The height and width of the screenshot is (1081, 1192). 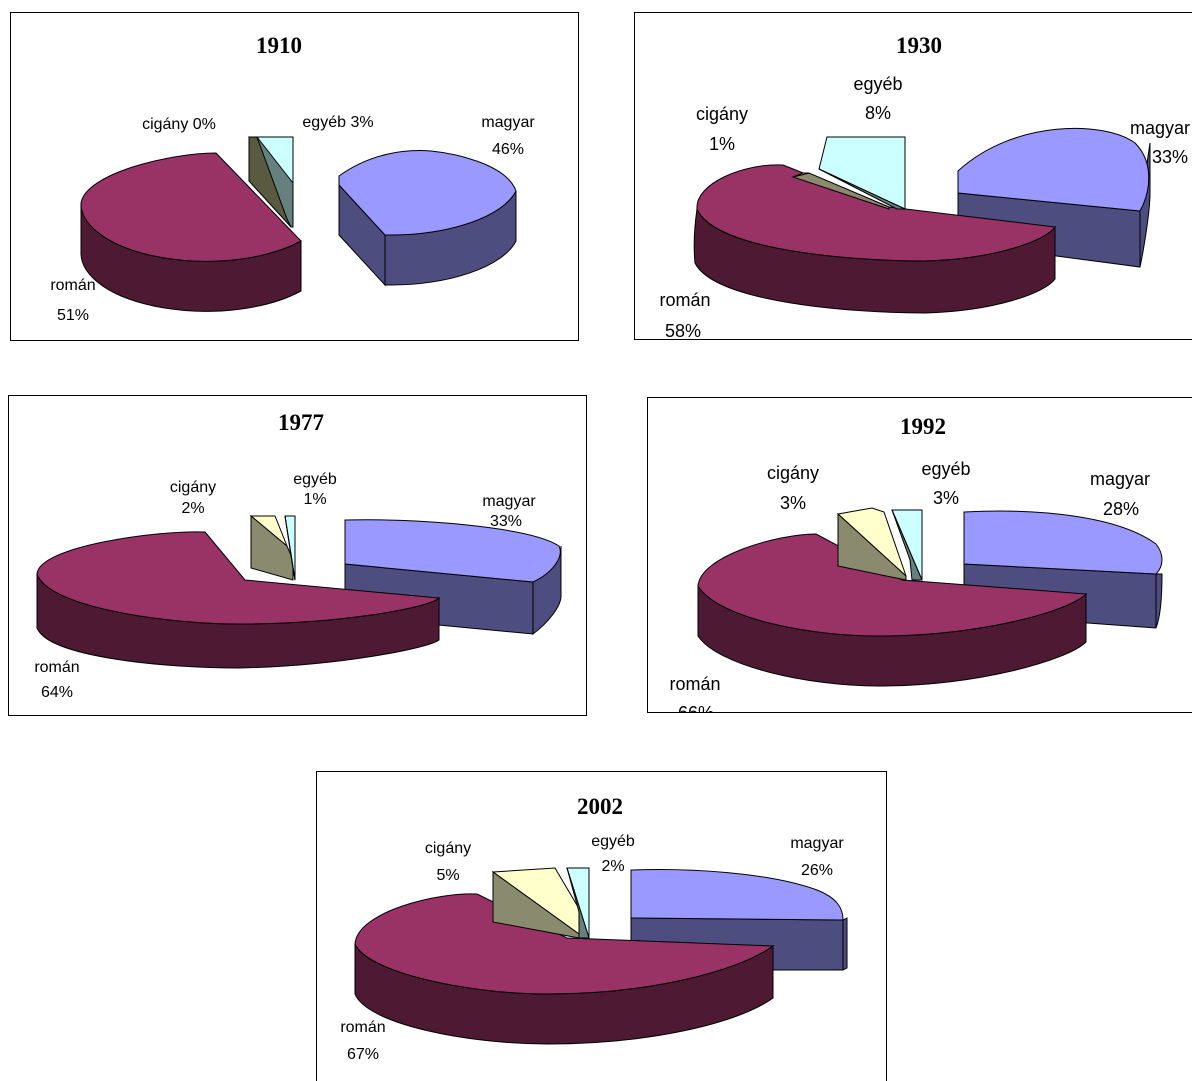 What do you see at coordinates (279, 45) in the screenshot?
I see `chart-title: 1910` at bounding box center [279, 45].